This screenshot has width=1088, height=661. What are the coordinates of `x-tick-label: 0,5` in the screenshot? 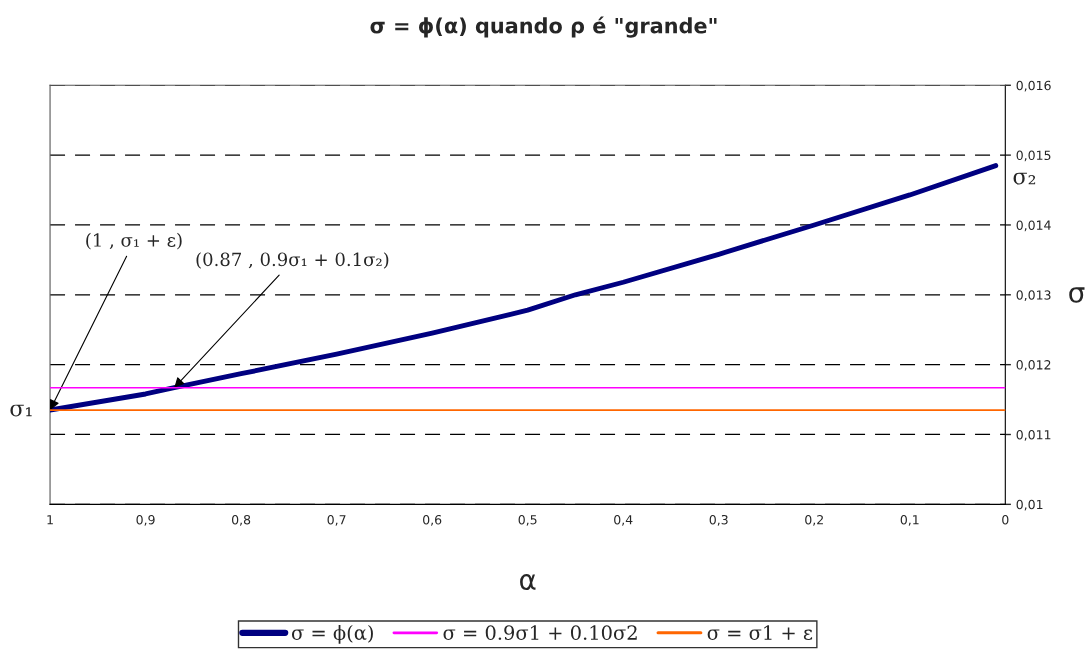 It's located at (527, 520).